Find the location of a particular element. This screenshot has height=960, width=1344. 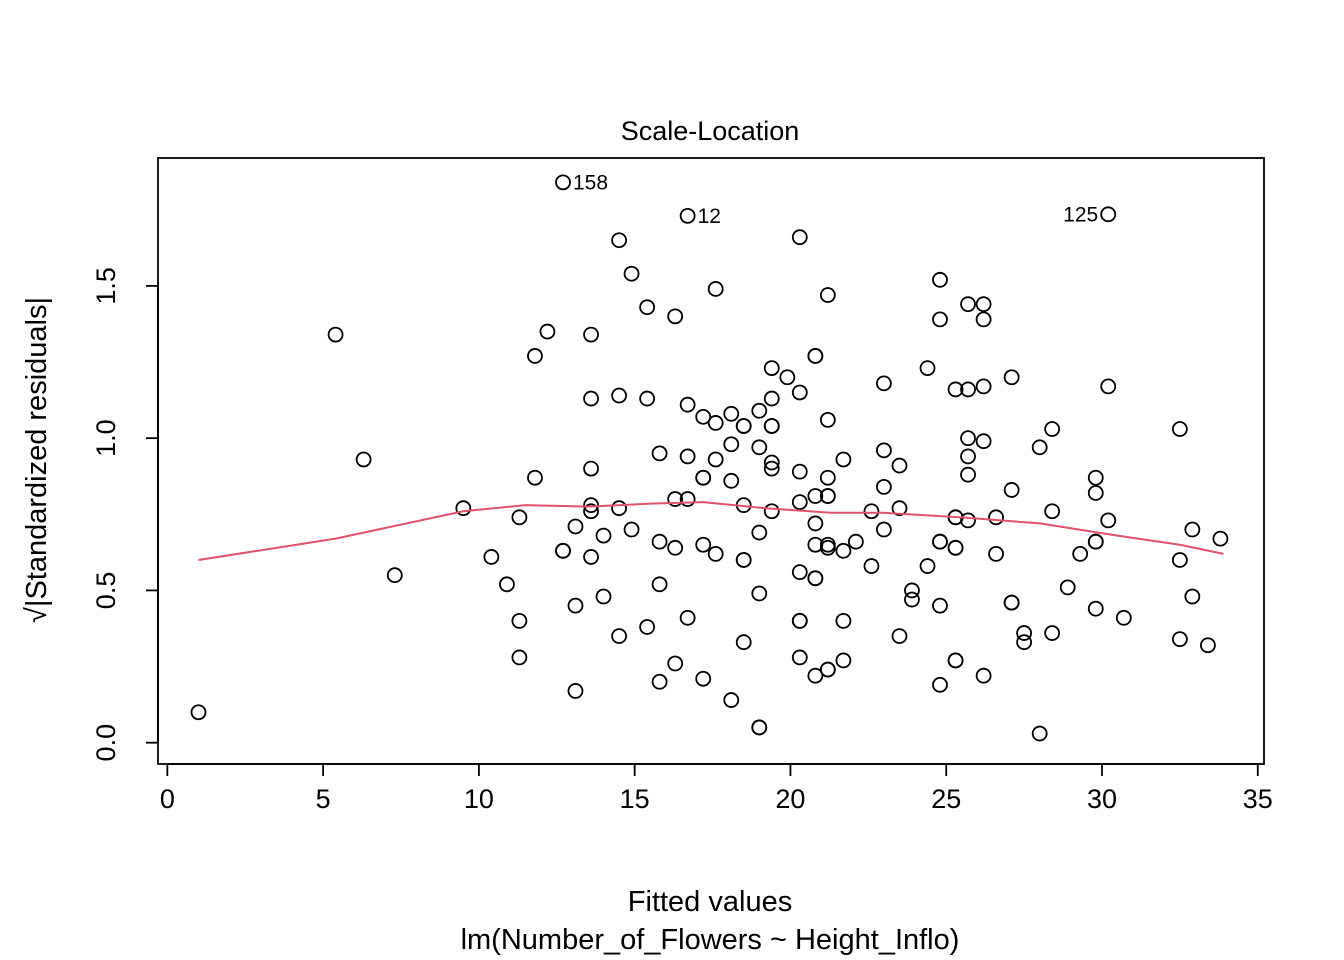

labeled-data-point is located at coordinates (1108, 214).